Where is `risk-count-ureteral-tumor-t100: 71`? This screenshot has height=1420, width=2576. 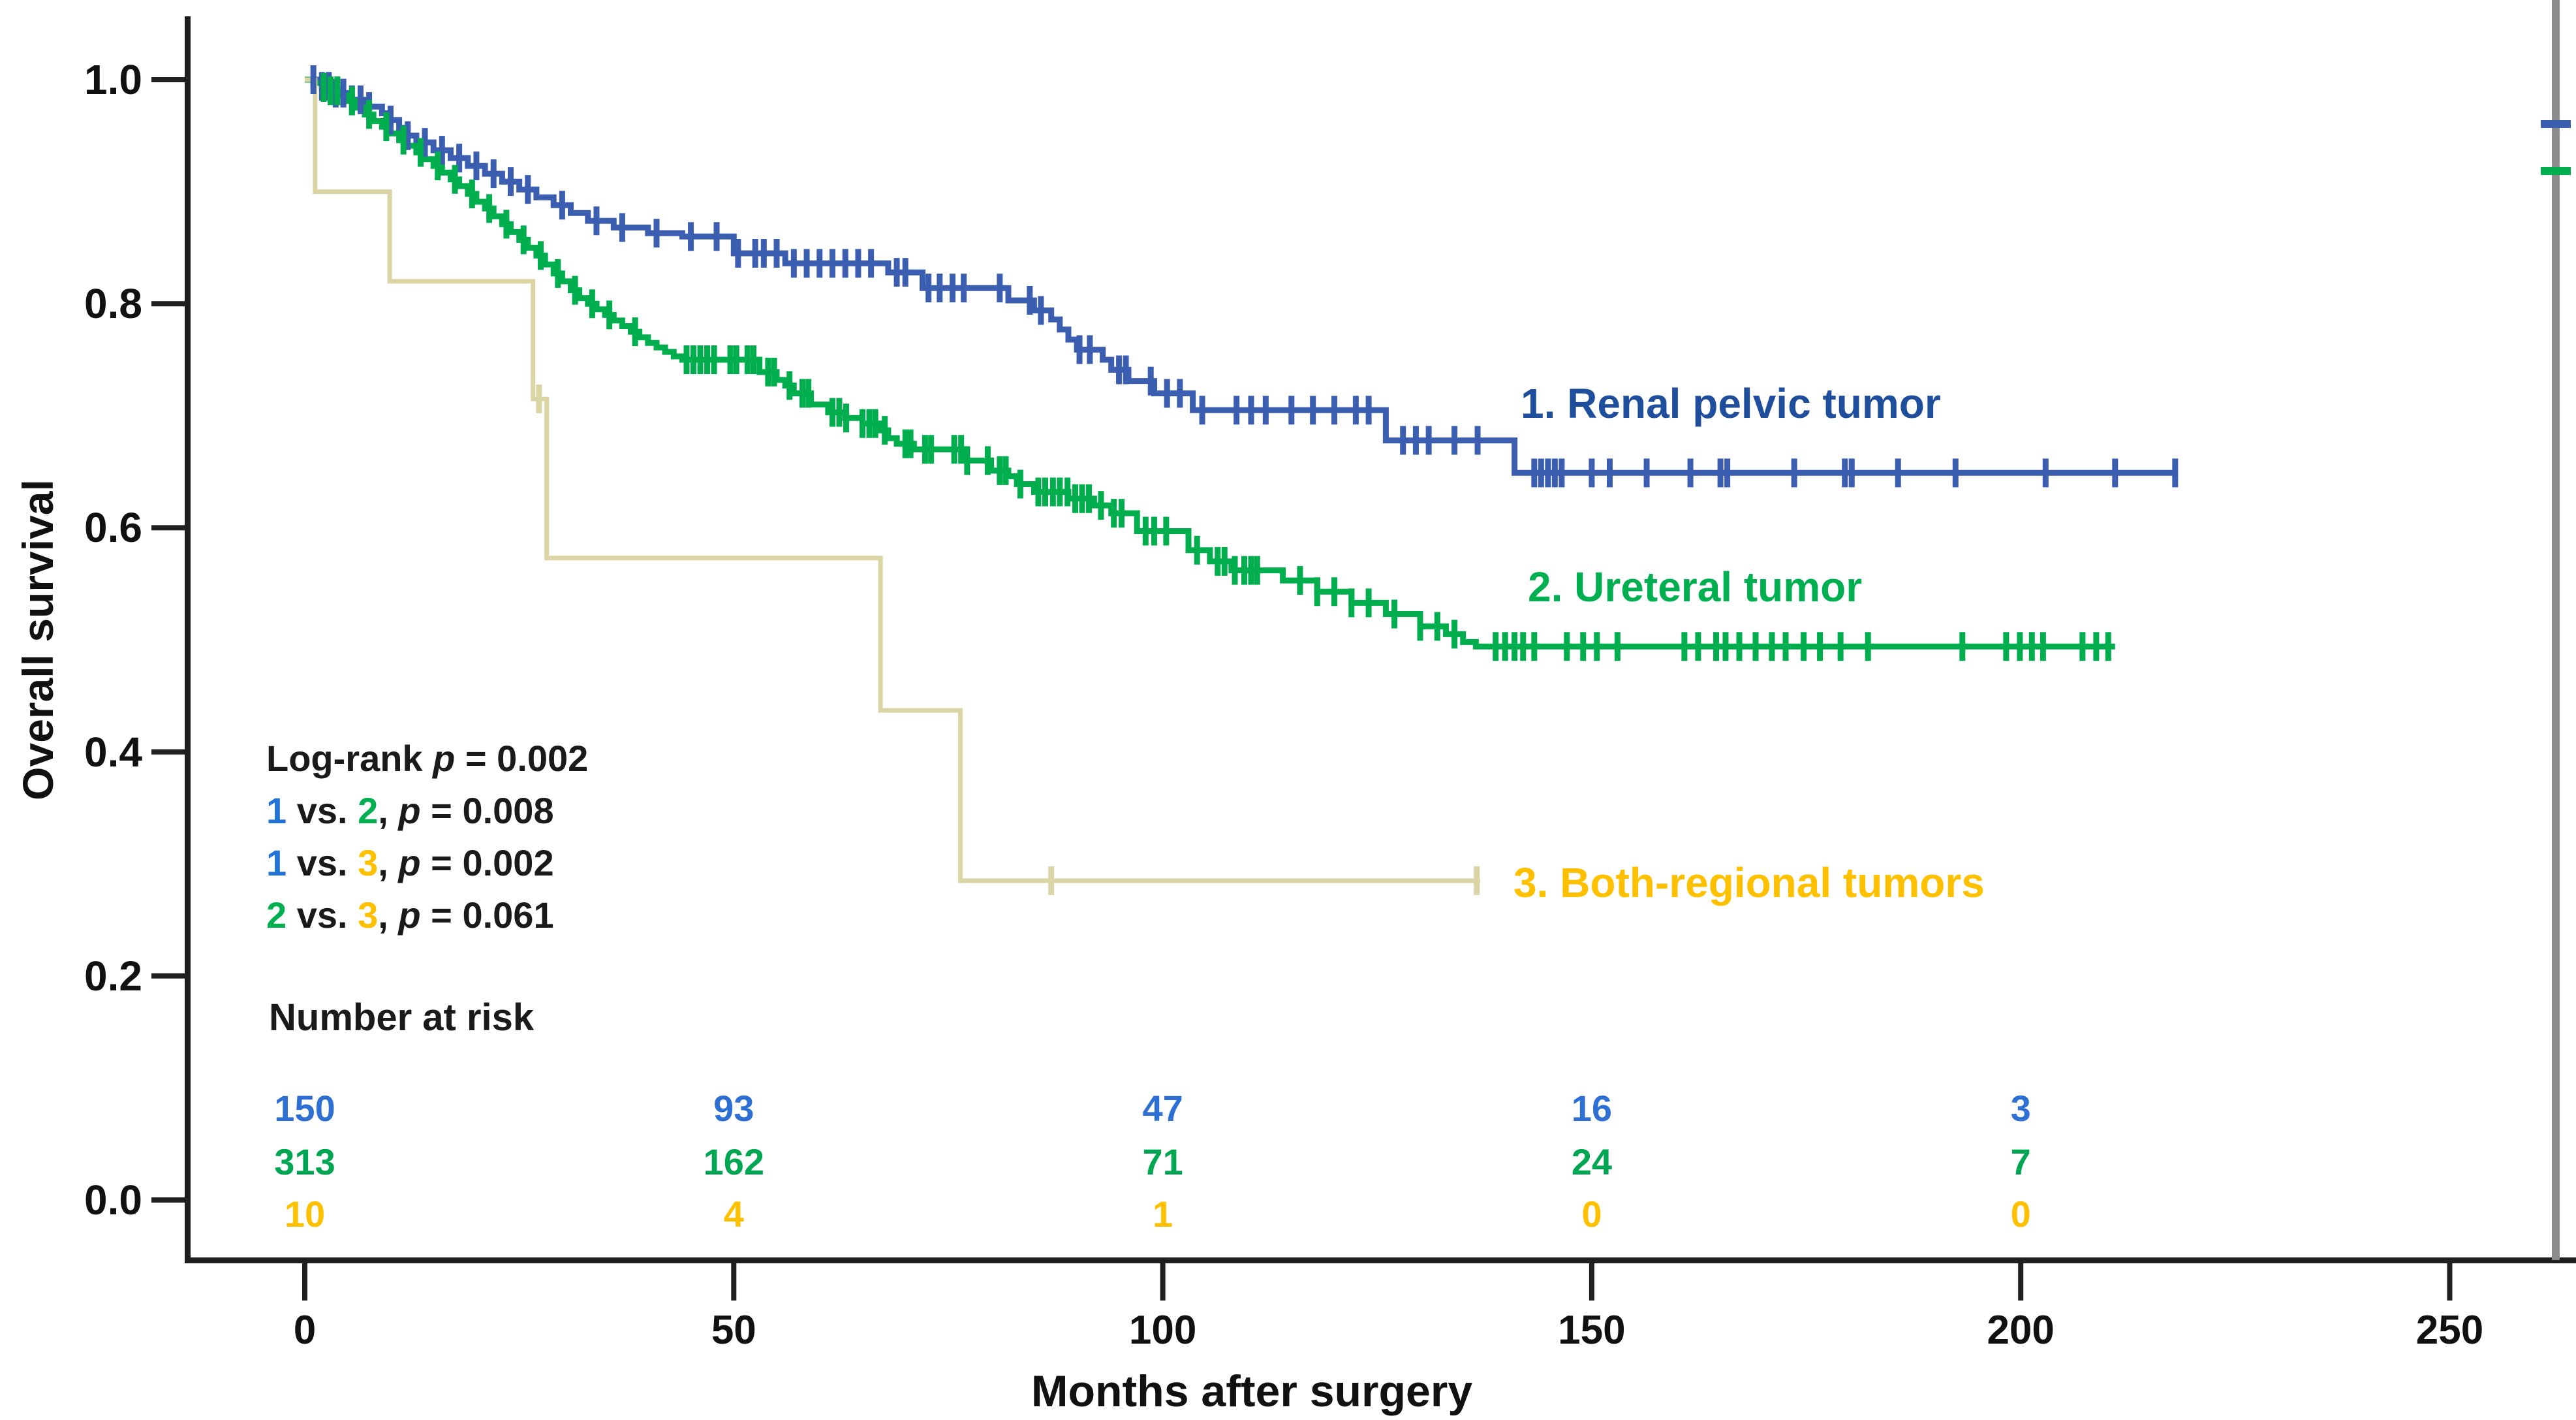
risk-count-ureteral-tumor-t100: 71 is located at coordinates (1162, 1162).